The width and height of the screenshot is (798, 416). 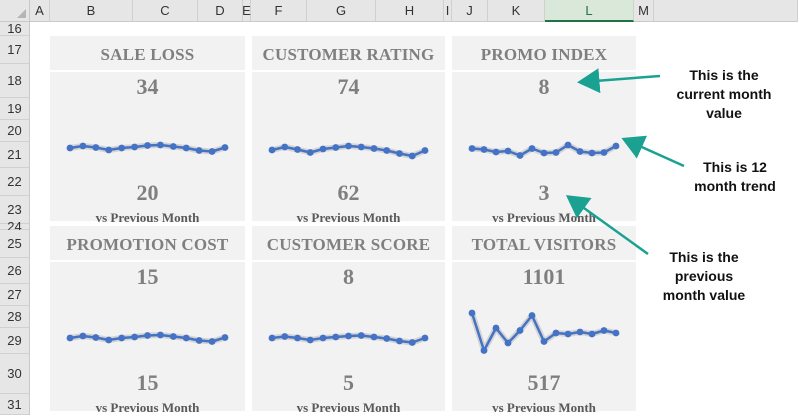 I want to click on annotation-line: value, so click(x=724, y=113).